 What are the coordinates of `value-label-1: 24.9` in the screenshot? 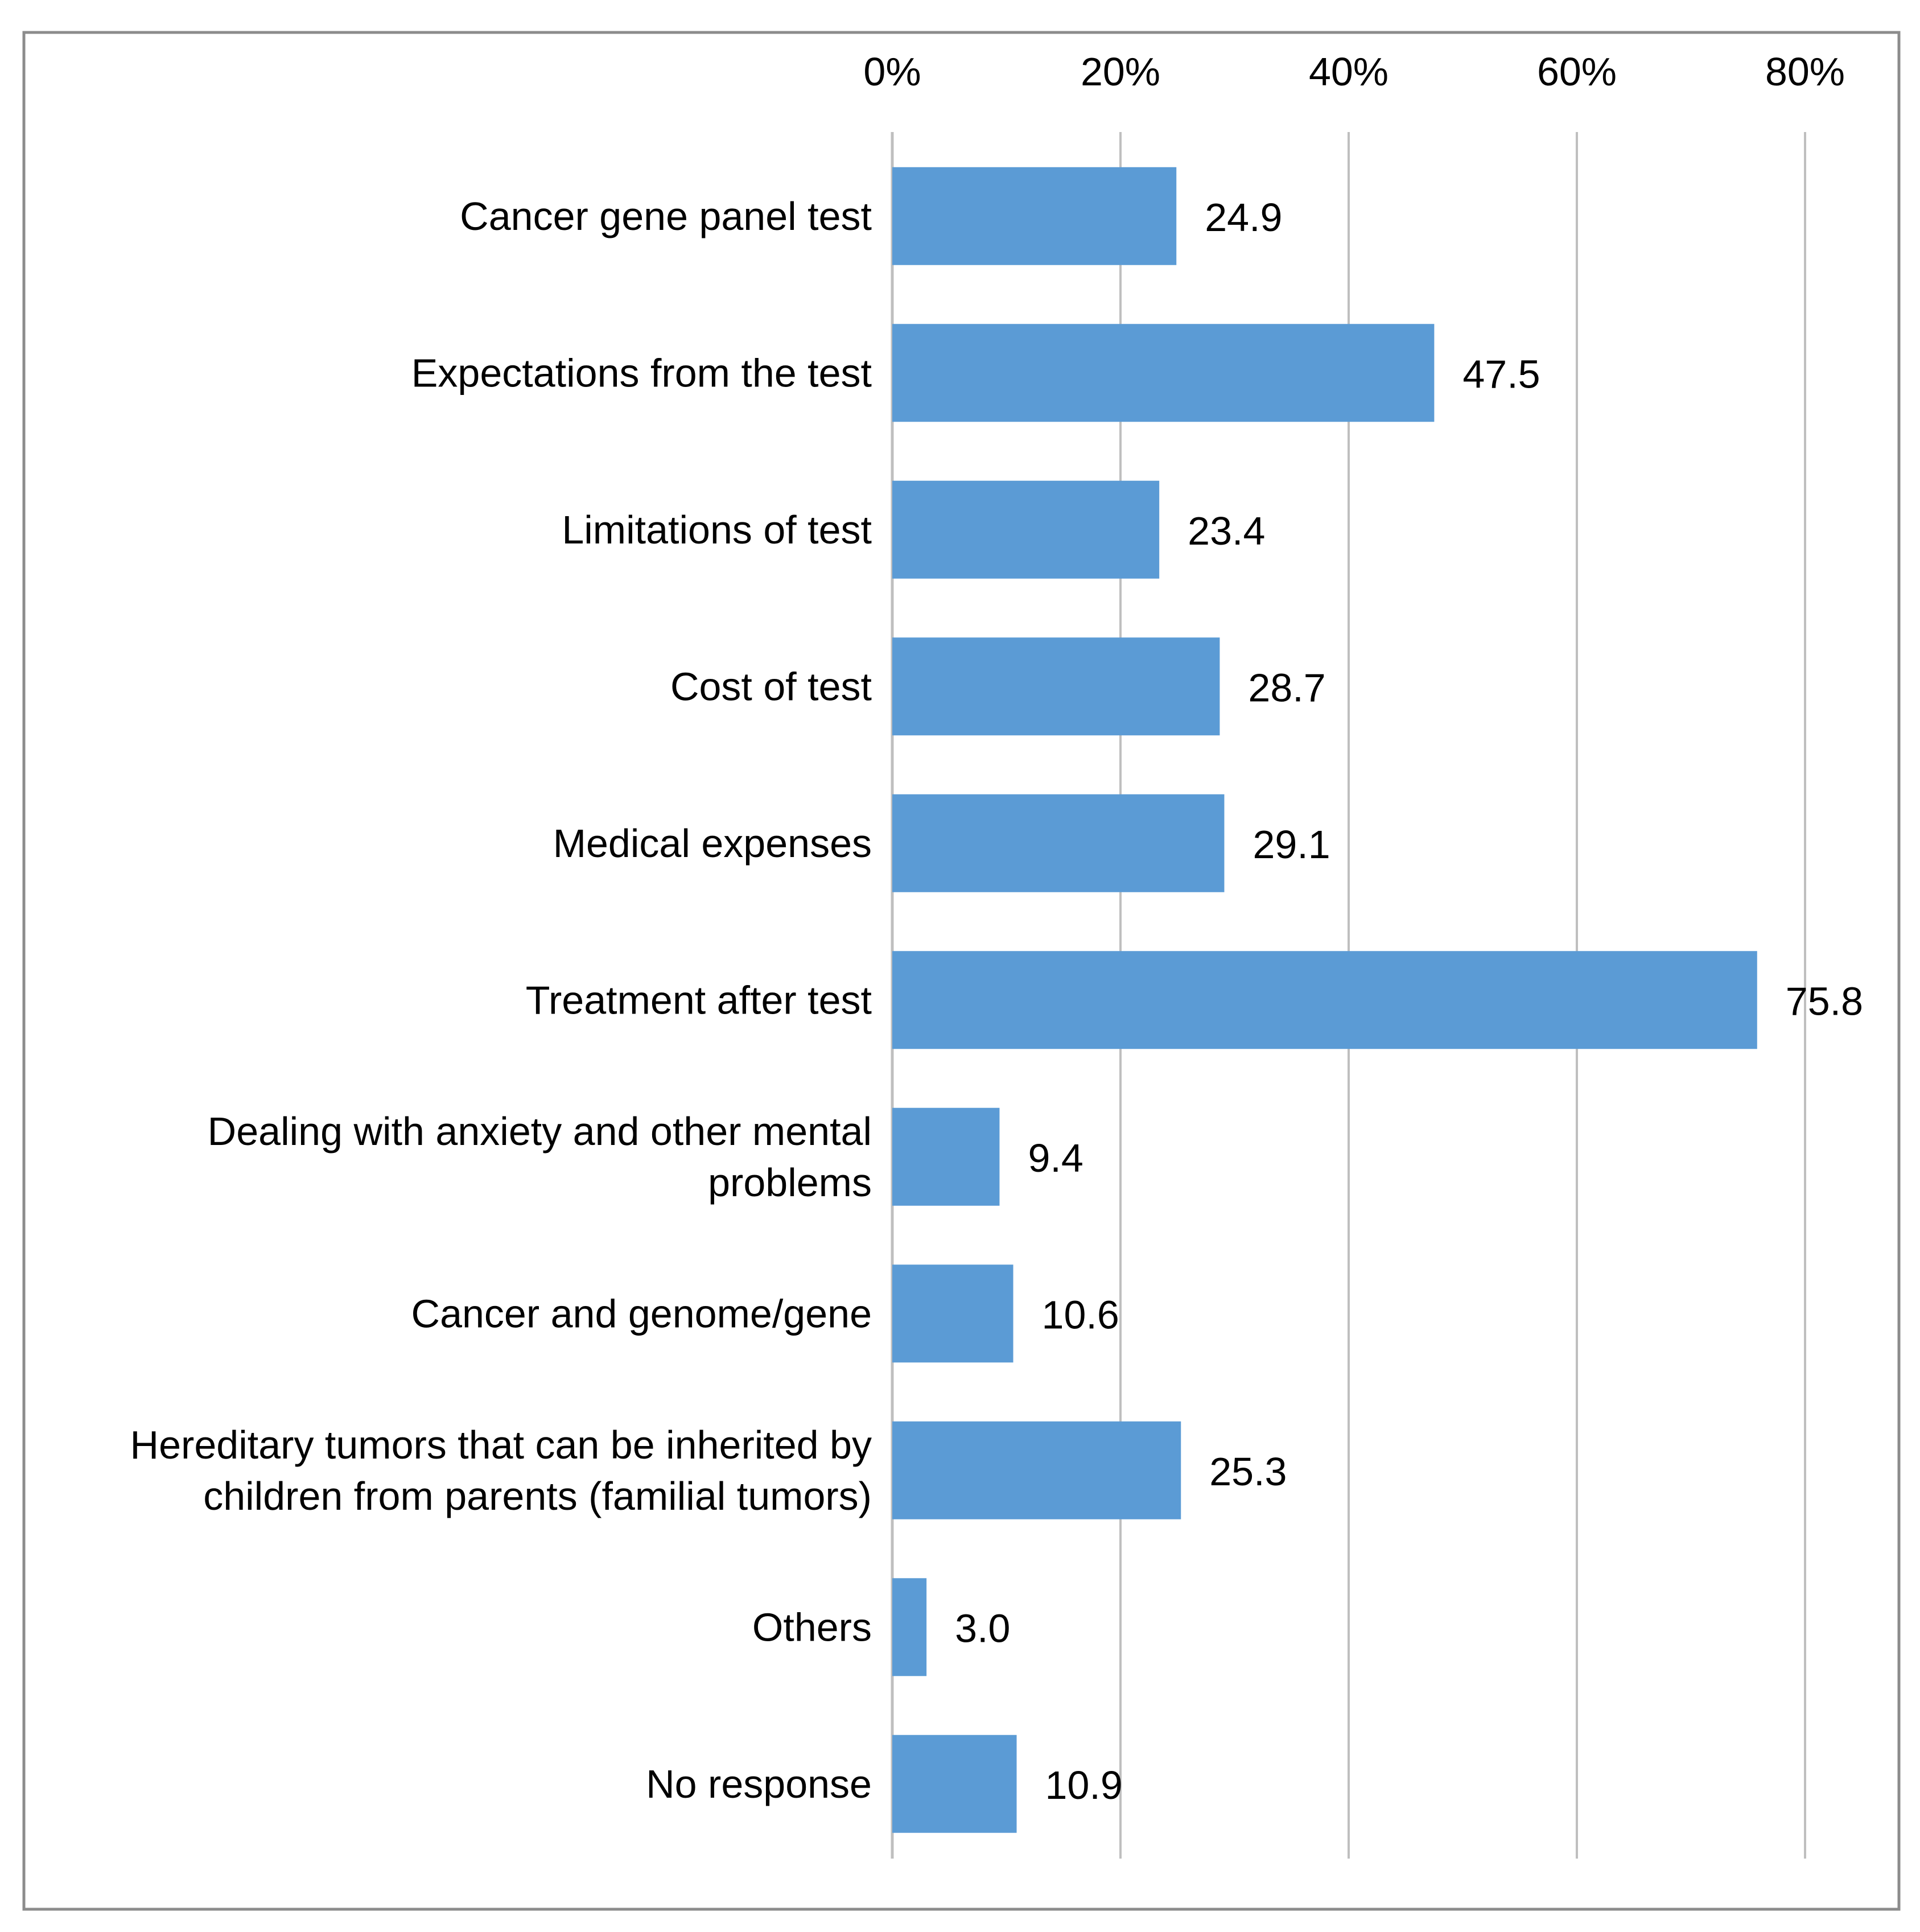 It's located at (1243, 217).